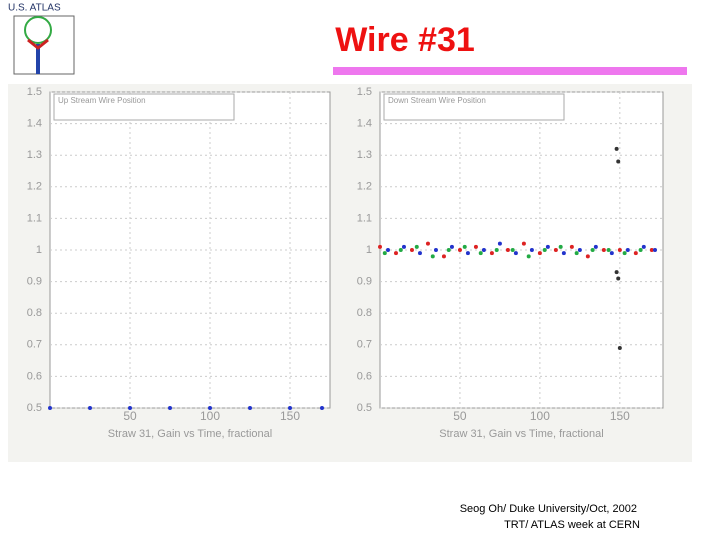  I want to click on logo: U.S. ATLAS, so click(41, 39).